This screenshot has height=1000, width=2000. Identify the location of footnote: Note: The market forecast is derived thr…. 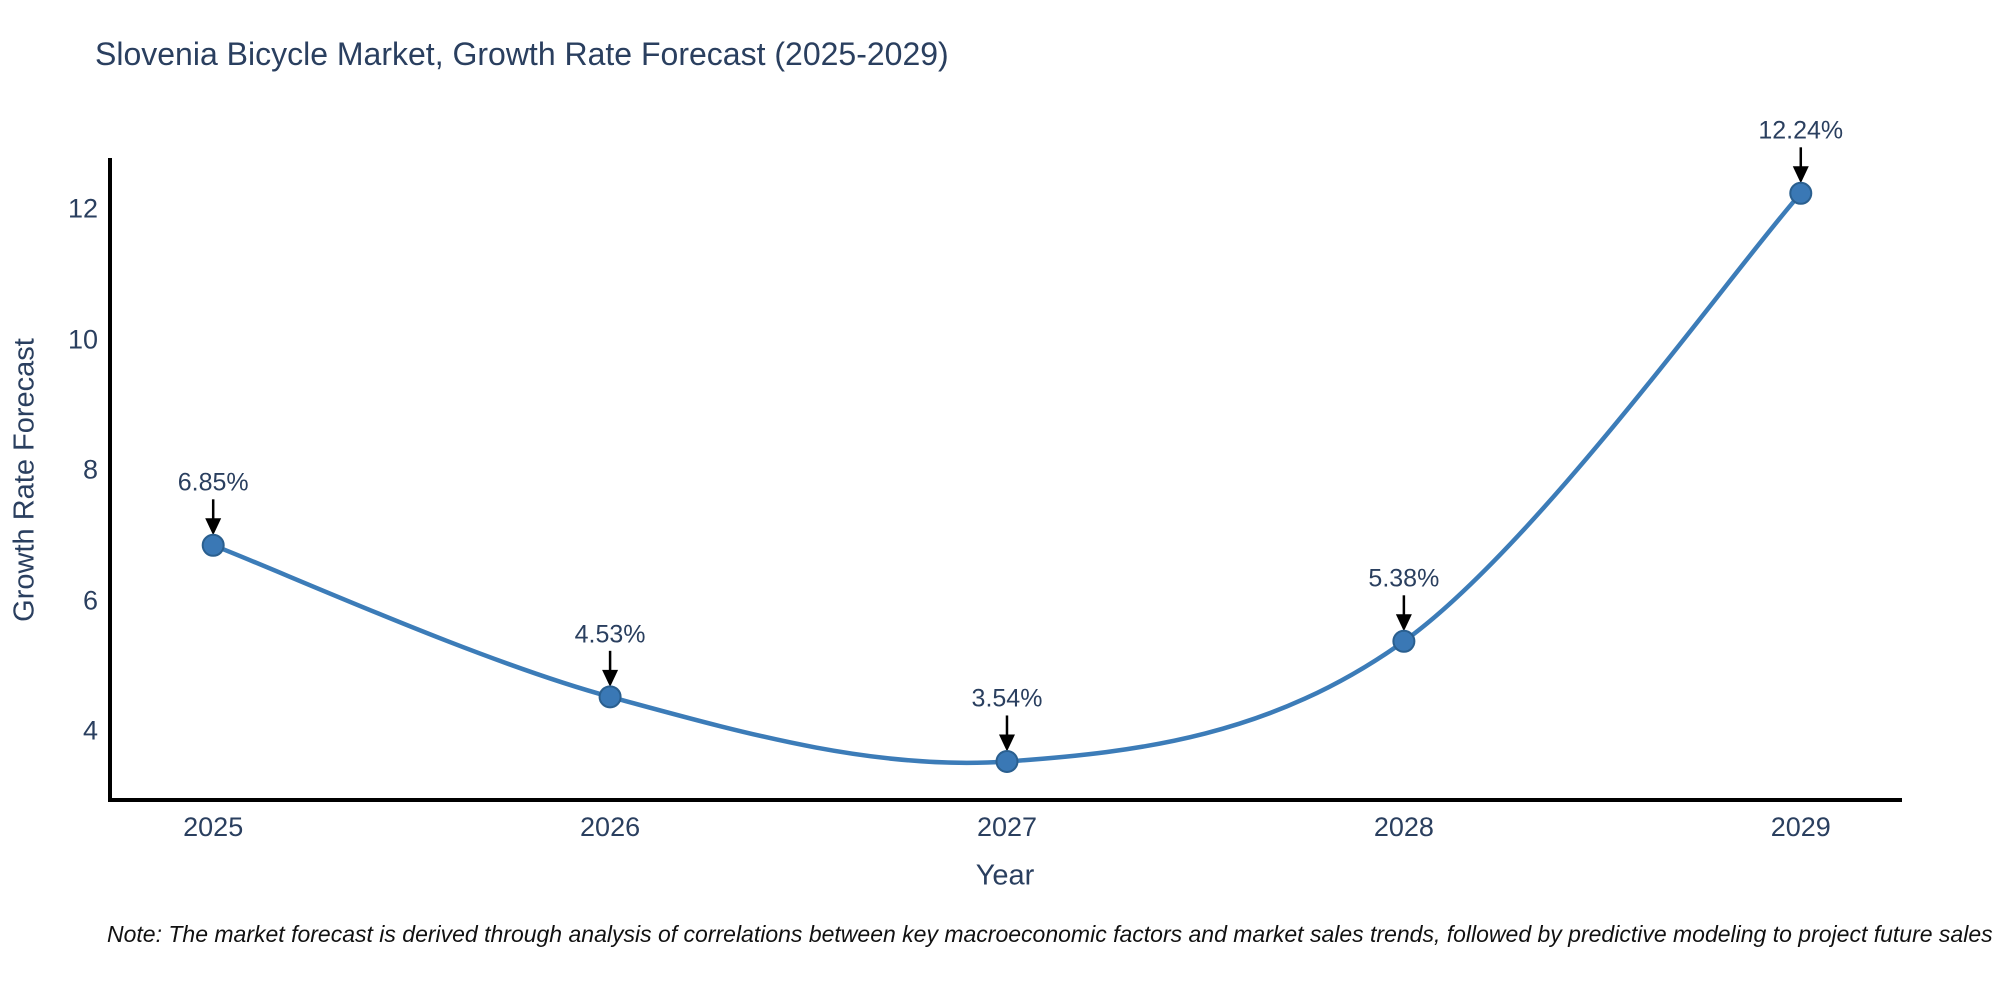
(1050, 934).